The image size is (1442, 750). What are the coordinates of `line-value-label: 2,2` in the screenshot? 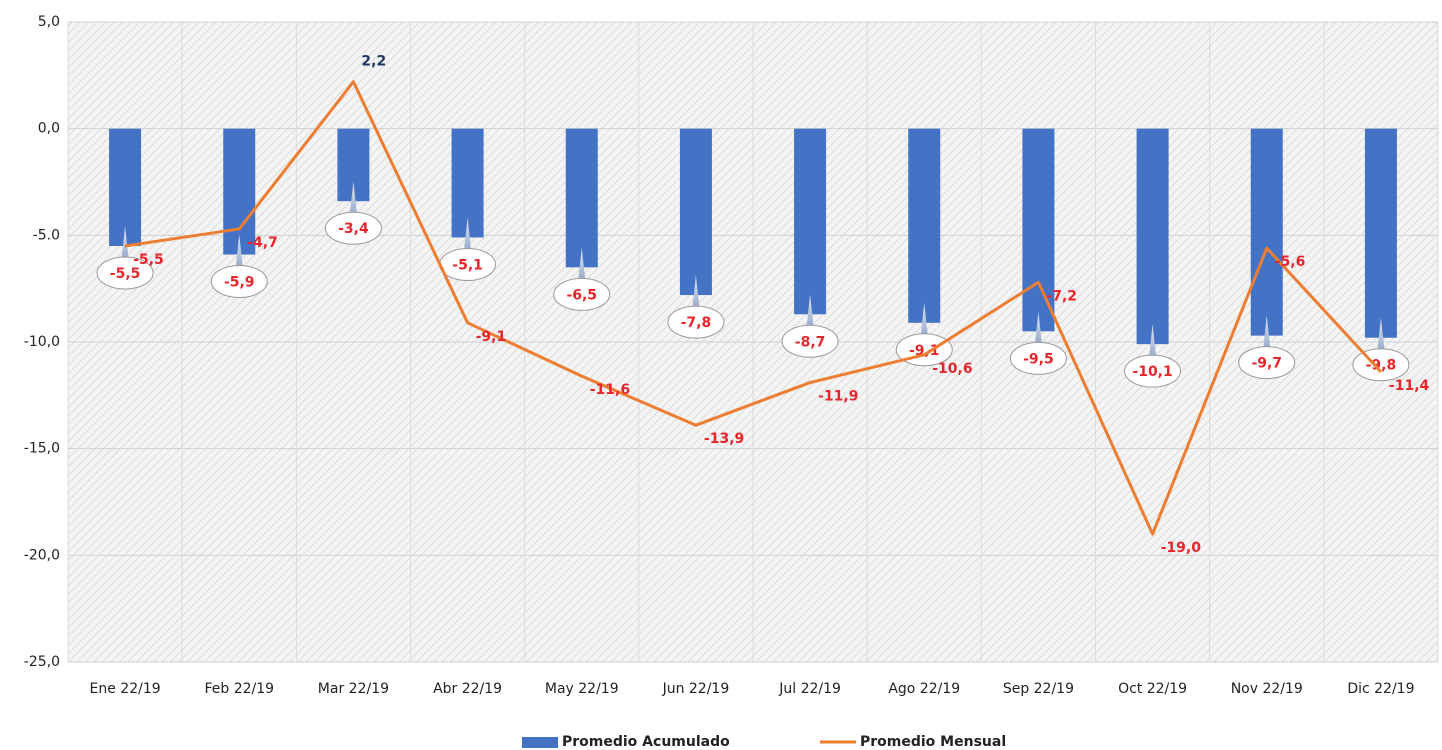 It's located at (373, 62).